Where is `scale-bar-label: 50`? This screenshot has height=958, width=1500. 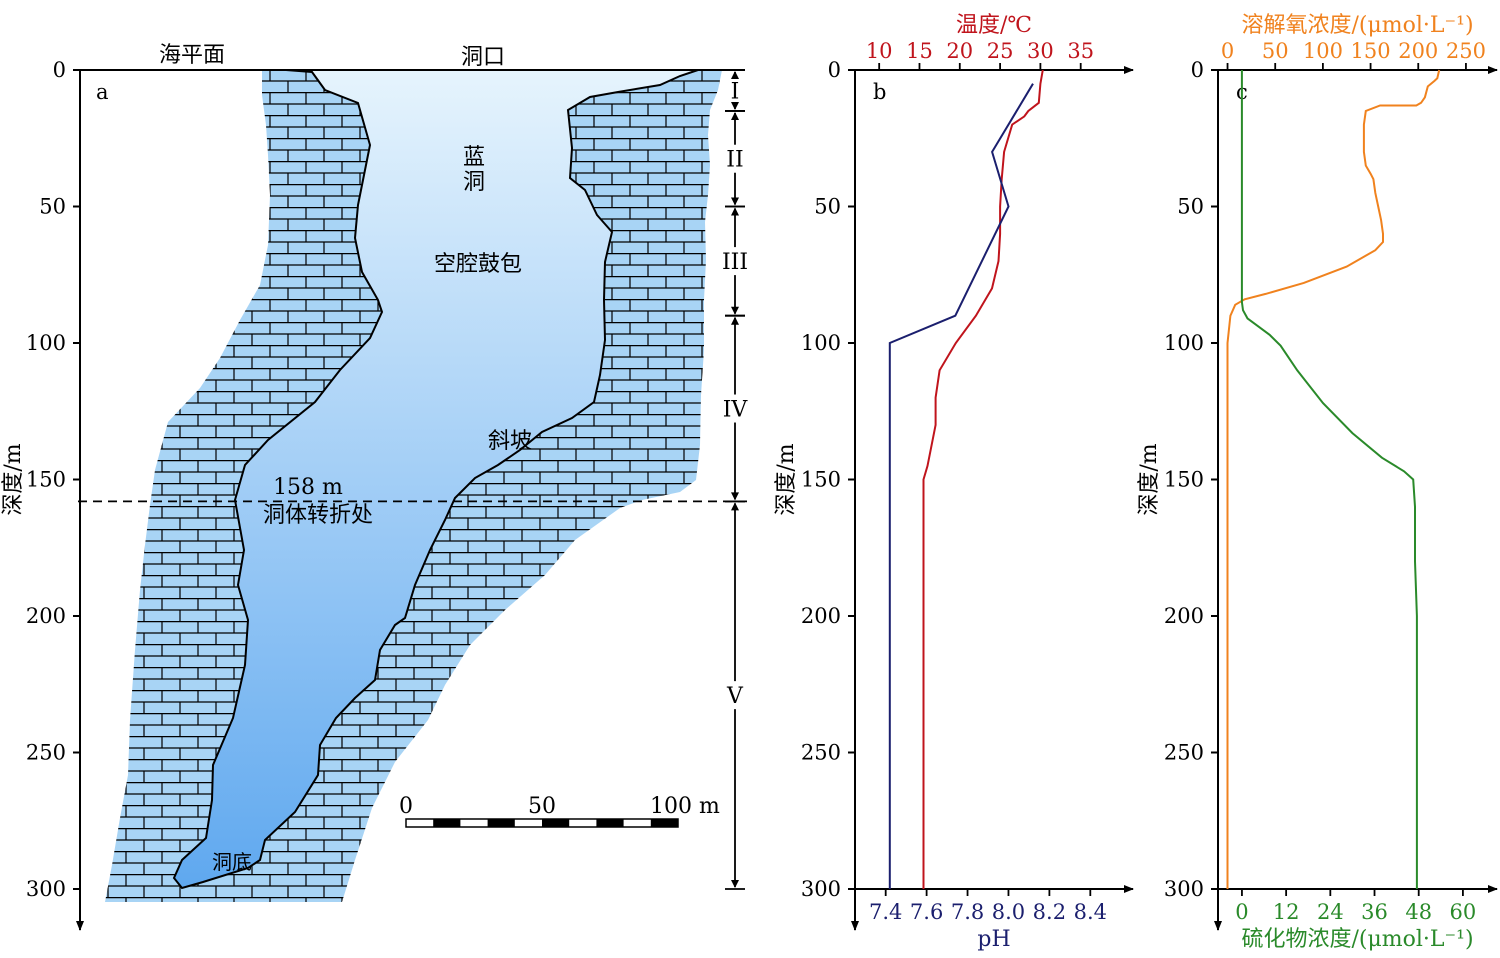 scale-bar-label: 50 is located at coordinates (542, 806).